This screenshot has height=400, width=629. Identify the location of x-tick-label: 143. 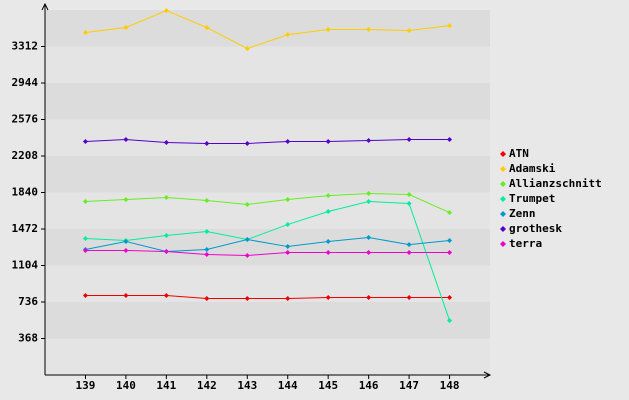
(247, 385).